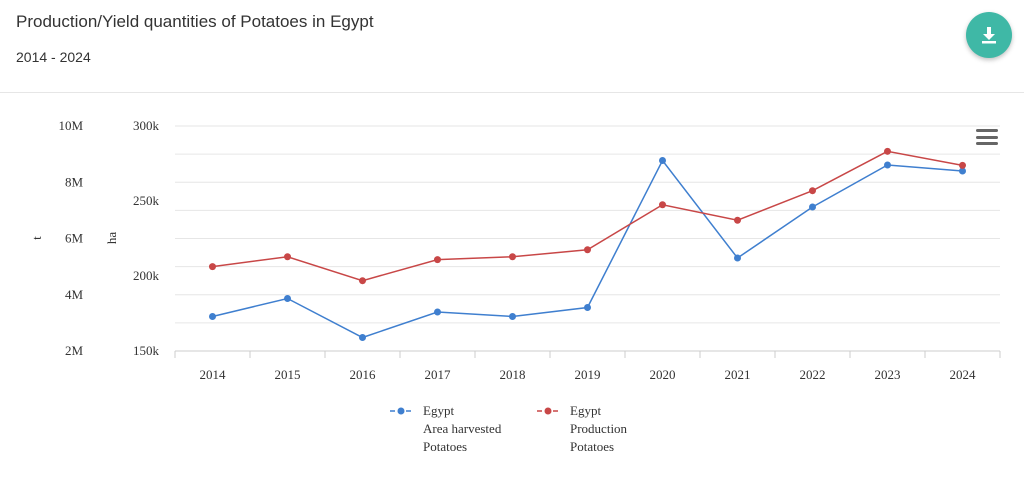 The image size is (1024, 480). I want to click on x-tick-label: 2018, so click(513, 374).